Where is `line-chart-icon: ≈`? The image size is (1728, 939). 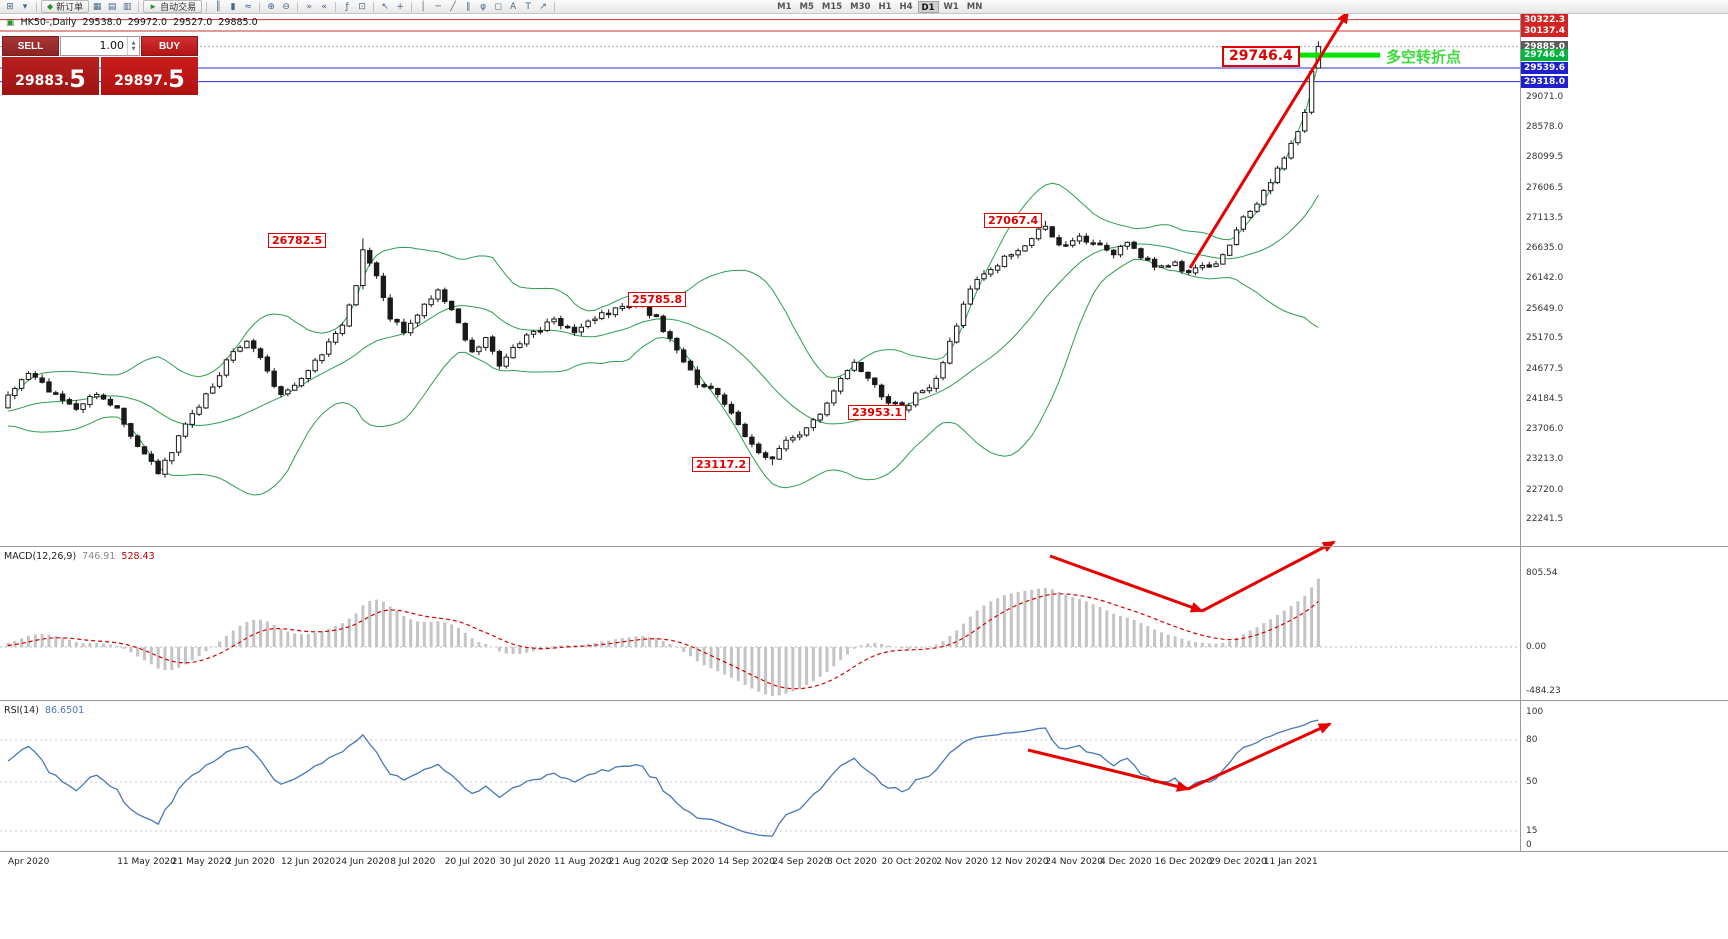
line-chart-icon: ≈ is located at coordinates (248, 6).